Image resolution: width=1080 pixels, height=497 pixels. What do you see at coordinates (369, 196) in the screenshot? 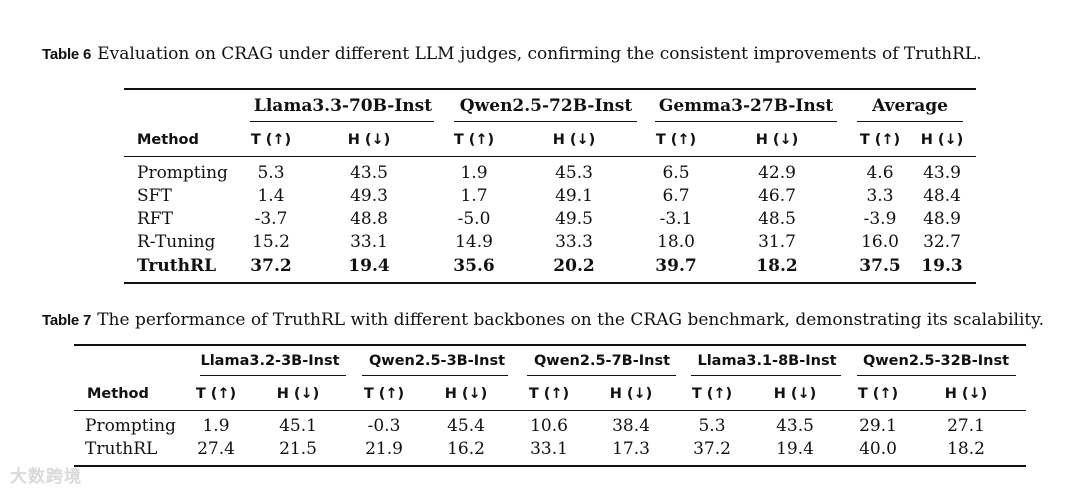
I see `table6-cell: 49.3` at bounding box center [369, 196].